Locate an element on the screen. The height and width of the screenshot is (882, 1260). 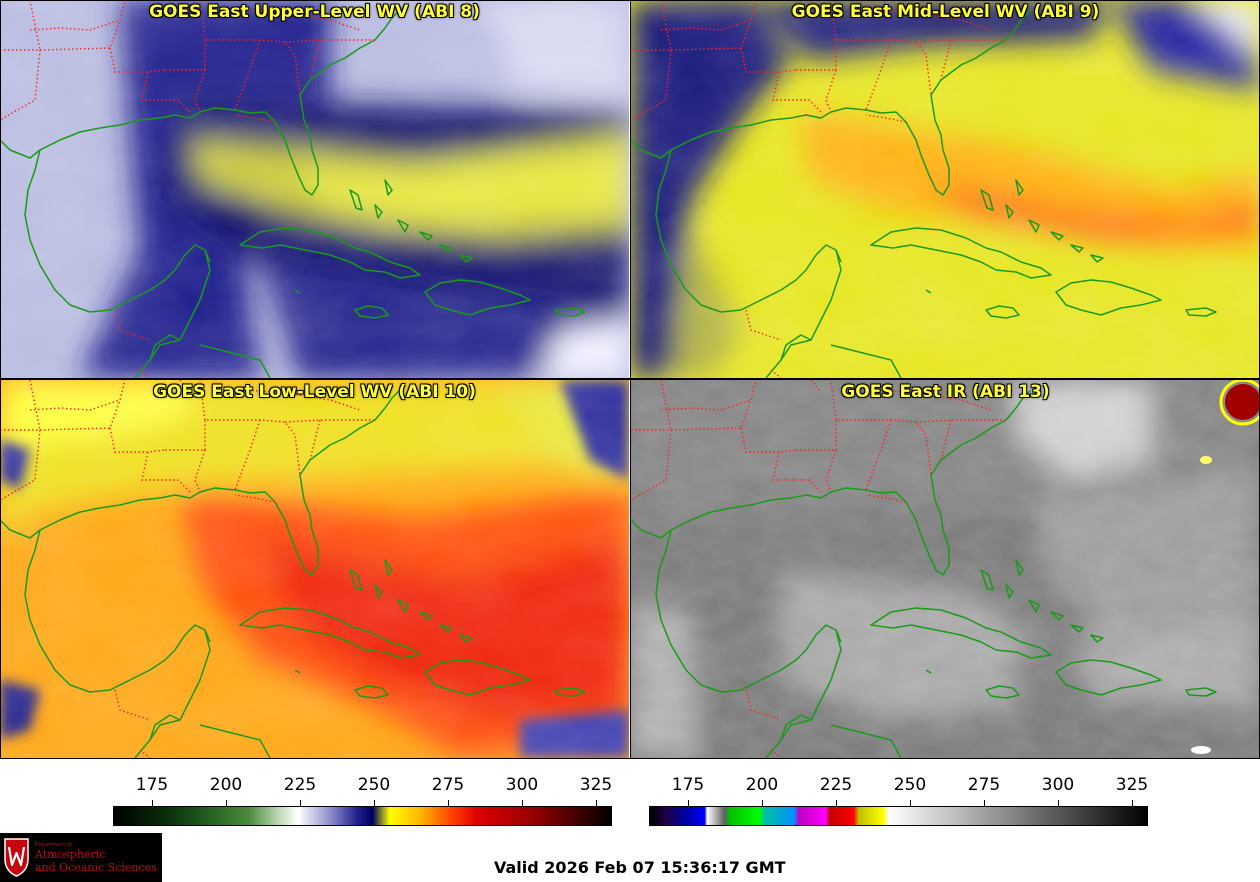
logo-department: Department of is located at coordinates (53, 845).